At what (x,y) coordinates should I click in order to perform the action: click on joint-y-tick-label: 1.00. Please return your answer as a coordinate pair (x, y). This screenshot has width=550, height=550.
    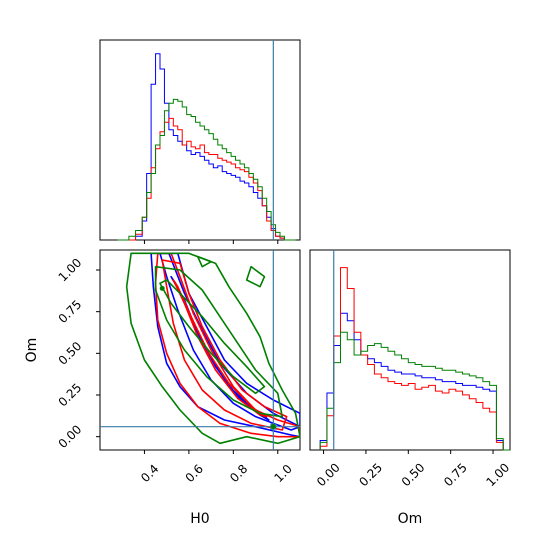
    Looking at the image, I should click on (70, 270).